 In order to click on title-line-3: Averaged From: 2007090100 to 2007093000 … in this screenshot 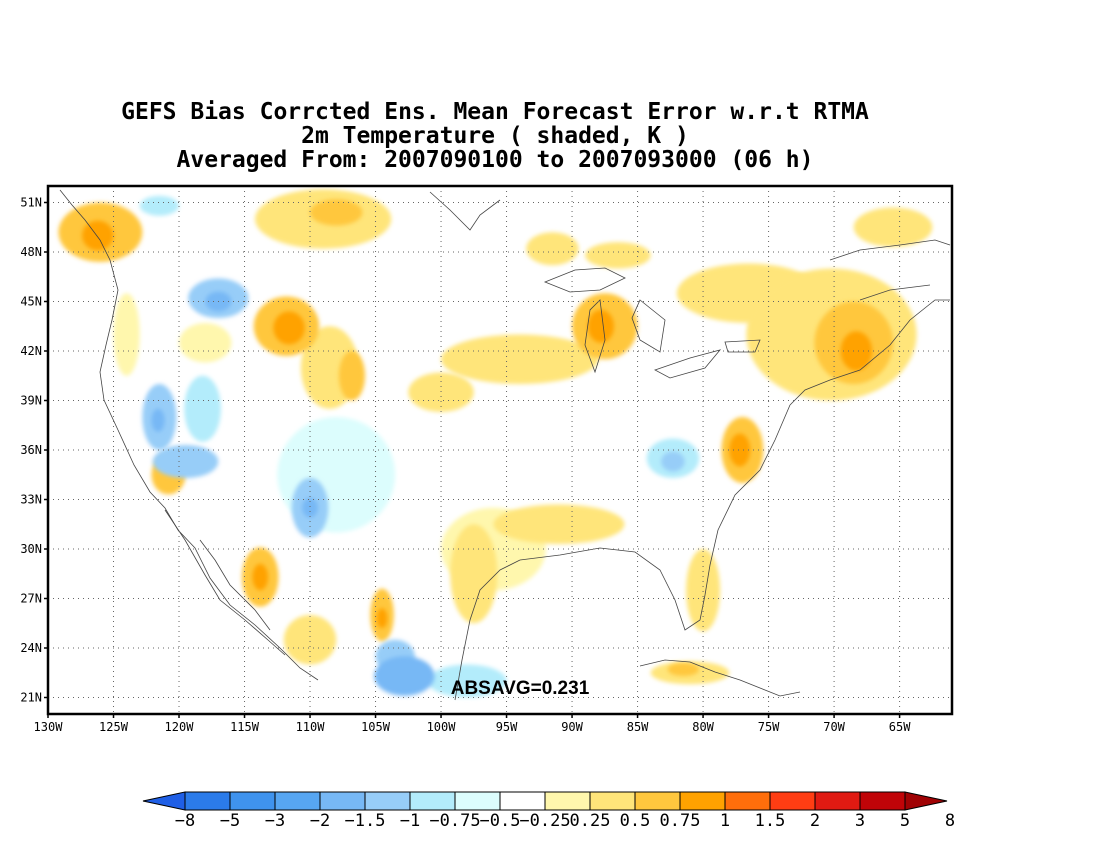, I will do `click(495, 160)`.